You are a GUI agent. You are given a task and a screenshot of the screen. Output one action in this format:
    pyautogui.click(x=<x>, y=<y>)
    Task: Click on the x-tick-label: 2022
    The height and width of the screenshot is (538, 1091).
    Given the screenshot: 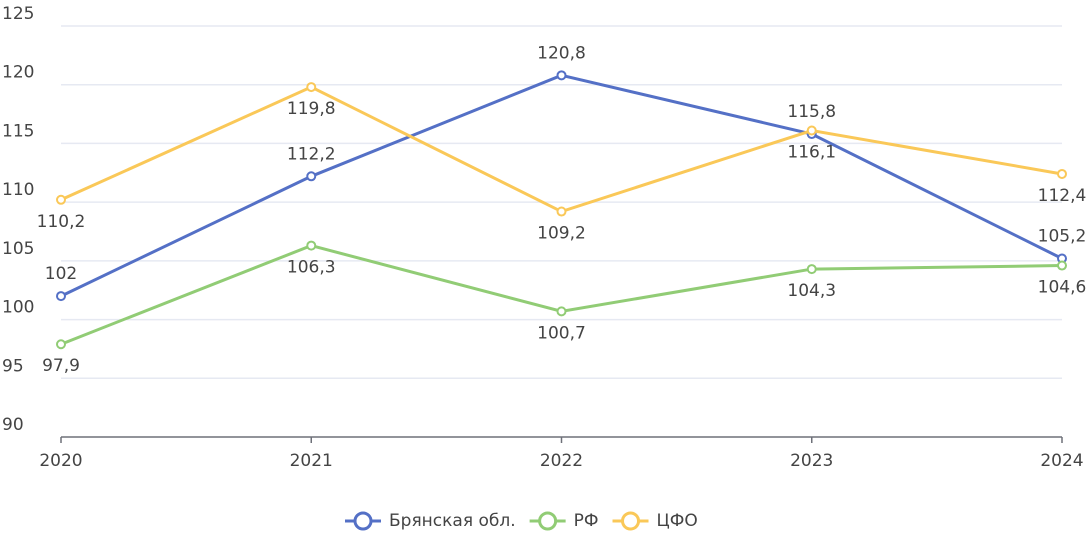 What is the action you would take?
    pyautogui.click(x=561, y=461)
    